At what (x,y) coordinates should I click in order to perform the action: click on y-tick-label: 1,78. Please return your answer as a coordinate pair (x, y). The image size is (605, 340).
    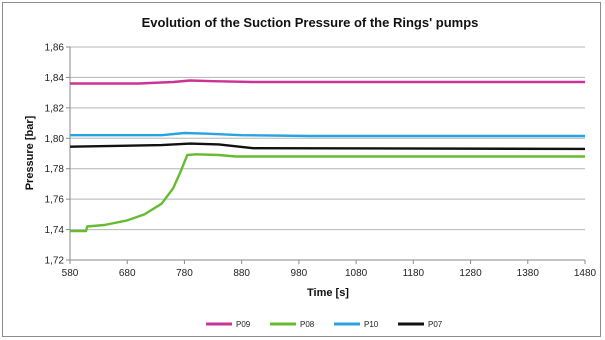
    Looking at the image, I should click on (55, 169).